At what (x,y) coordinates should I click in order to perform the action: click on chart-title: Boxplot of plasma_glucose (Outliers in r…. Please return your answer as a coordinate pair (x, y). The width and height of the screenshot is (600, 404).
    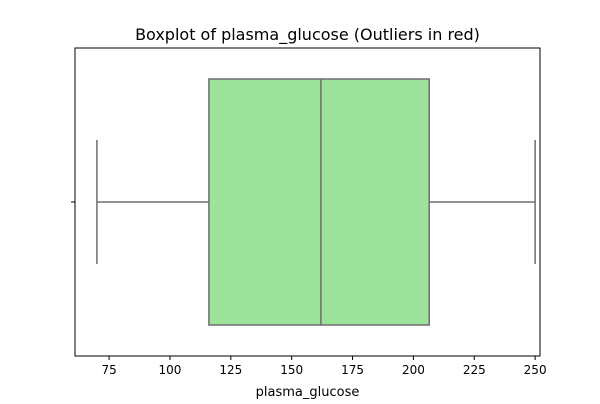
    Looking at the image, I should click on (307, 35).